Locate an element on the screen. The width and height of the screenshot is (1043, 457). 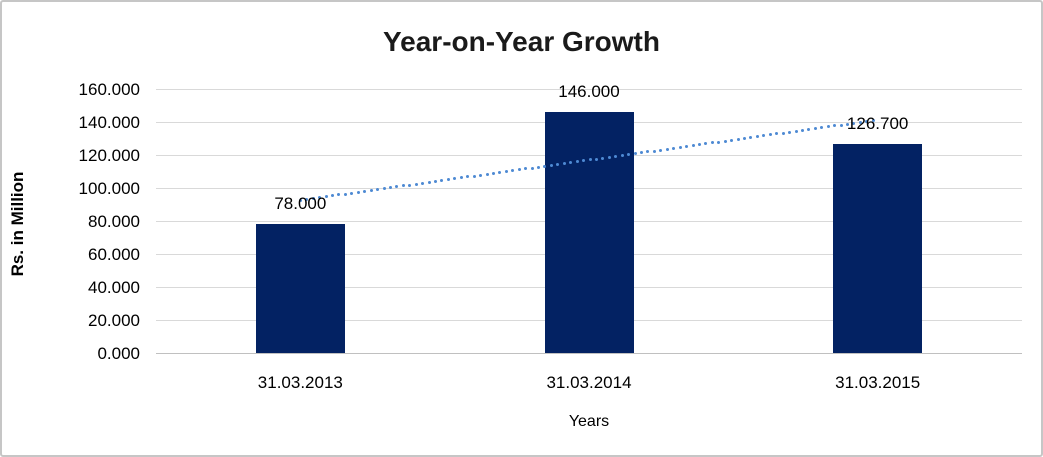
gridline is located at coordinates (589, 89).